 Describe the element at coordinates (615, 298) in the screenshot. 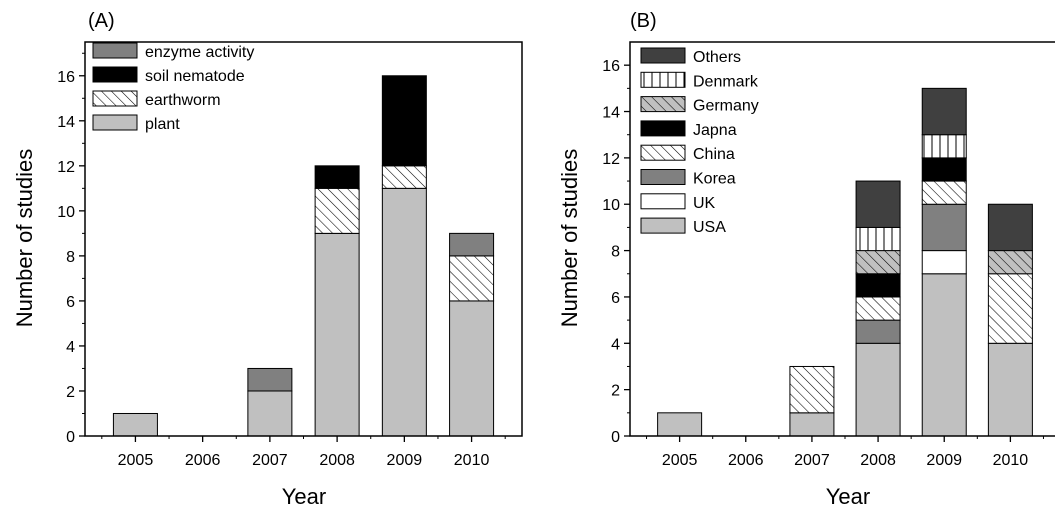

I see `panel-b-y-tick-label-6: 6` at that location.